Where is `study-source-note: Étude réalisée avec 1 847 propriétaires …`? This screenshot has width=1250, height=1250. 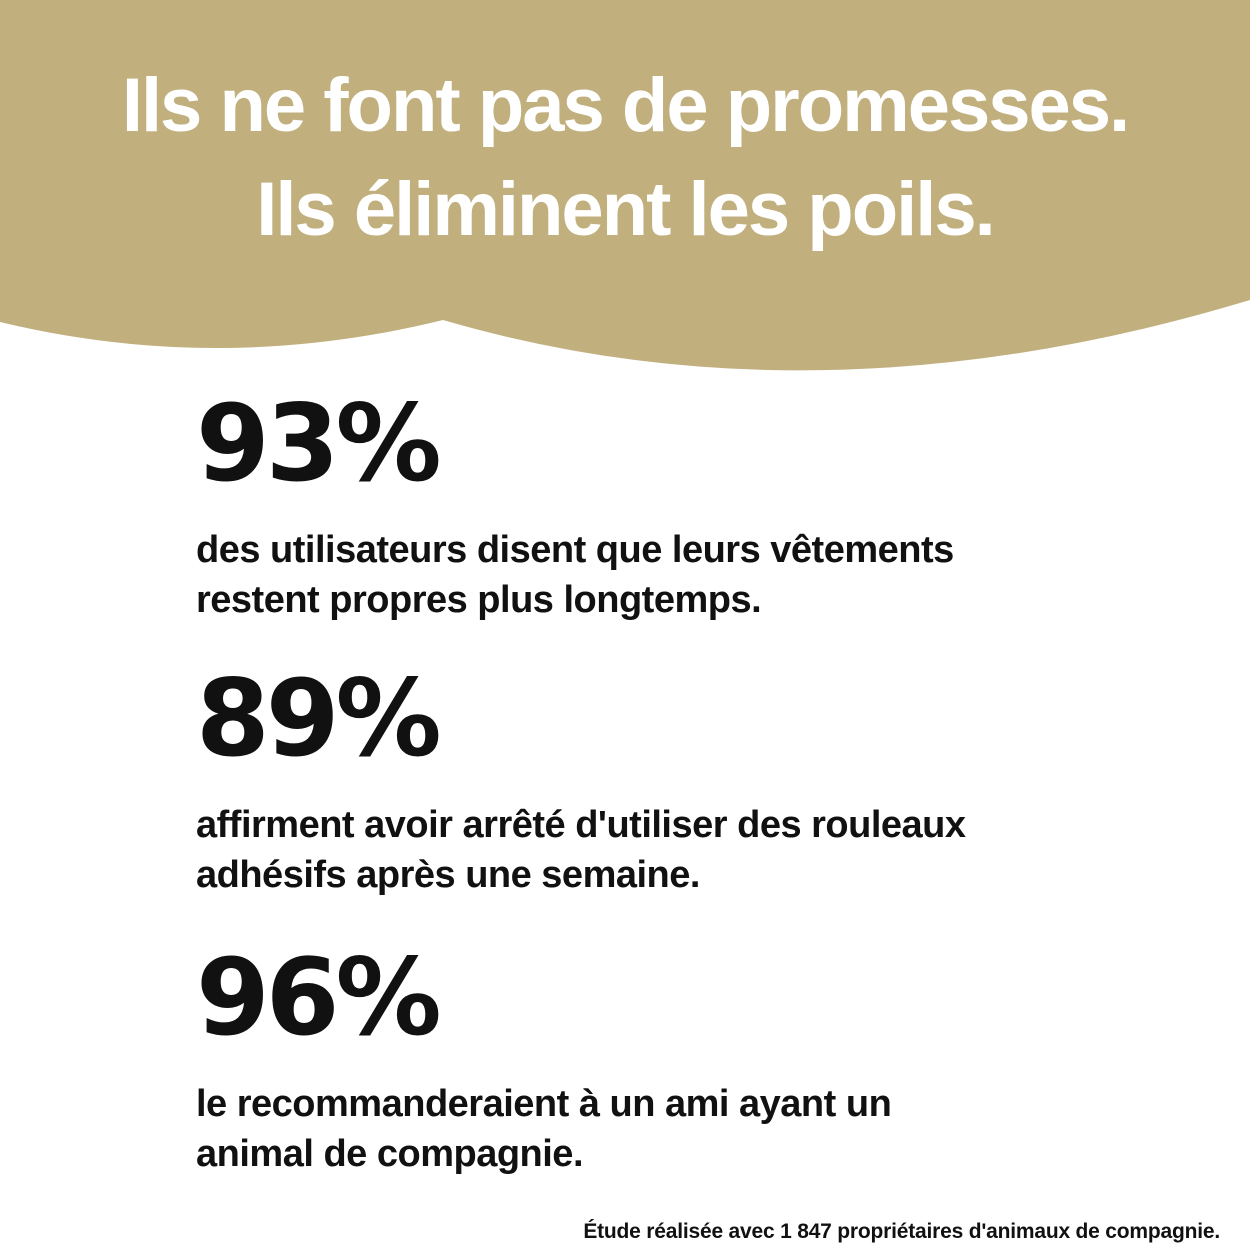 study-source-note: Étude réalisée avec 1 847 propriétaires … is located at coordinates (901, 1231).